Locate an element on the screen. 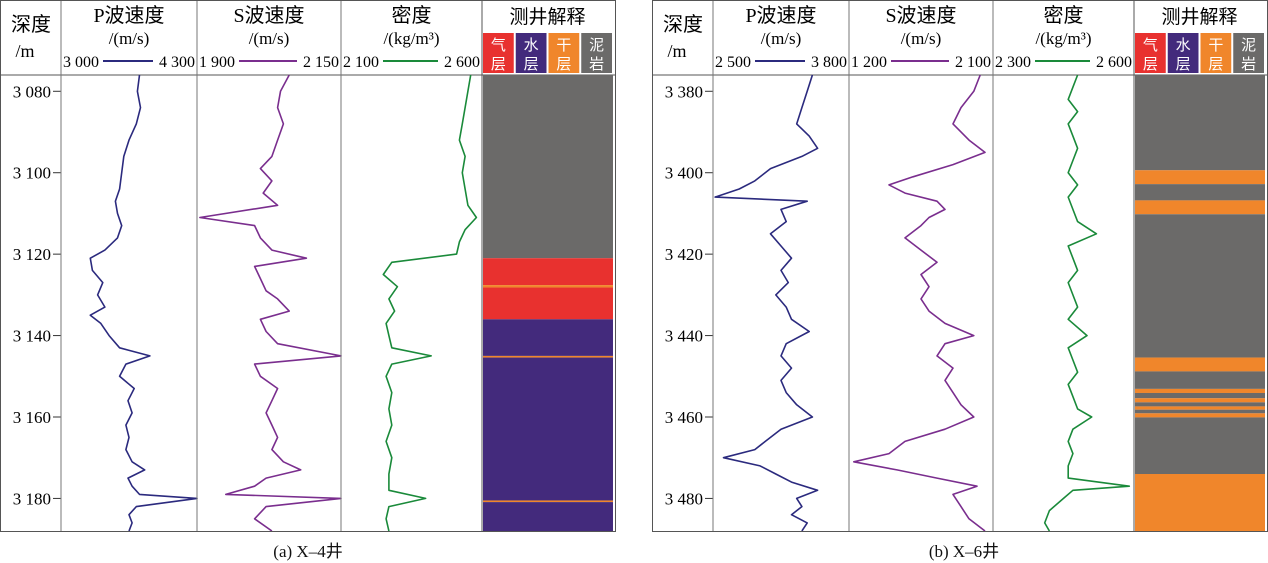  depth-tick-label: 3 480 is located at coordinates (684, 498).